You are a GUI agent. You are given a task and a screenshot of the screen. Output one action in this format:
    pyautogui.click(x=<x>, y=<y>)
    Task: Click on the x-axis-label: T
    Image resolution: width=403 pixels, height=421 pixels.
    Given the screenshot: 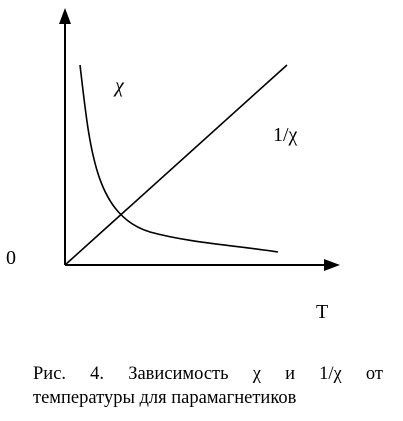 What is the action you would take?
    pyautogui.click(x=322, y=312)
    